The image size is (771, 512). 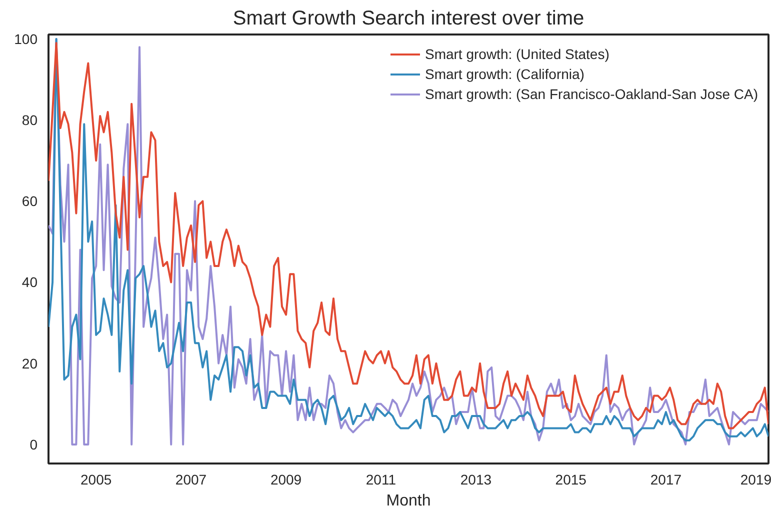 What do you see at coordinates (96, 480) in the screenshot?
I see `x-tick-label: 2005` at bounding box center [96, 480].